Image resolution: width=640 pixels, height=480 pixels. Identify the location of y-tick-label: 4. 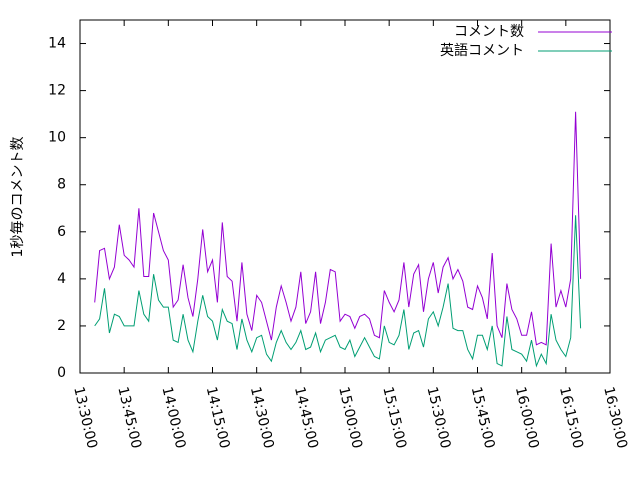
(61, 279).